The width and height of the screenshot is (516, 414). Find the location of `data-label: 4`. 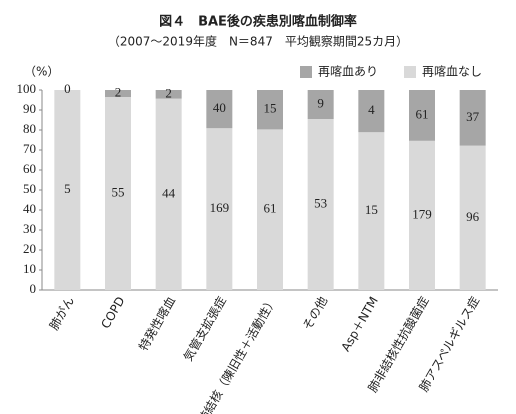

data-label: 4 is located at coordinates (371, 109).